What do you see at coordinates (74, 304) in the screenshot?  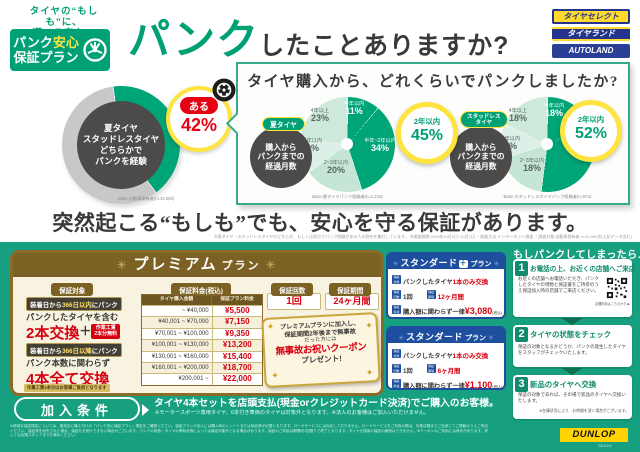 I see `condition1-badge: 装着日から366日以内にパンク` at bounding box center [74, 304].